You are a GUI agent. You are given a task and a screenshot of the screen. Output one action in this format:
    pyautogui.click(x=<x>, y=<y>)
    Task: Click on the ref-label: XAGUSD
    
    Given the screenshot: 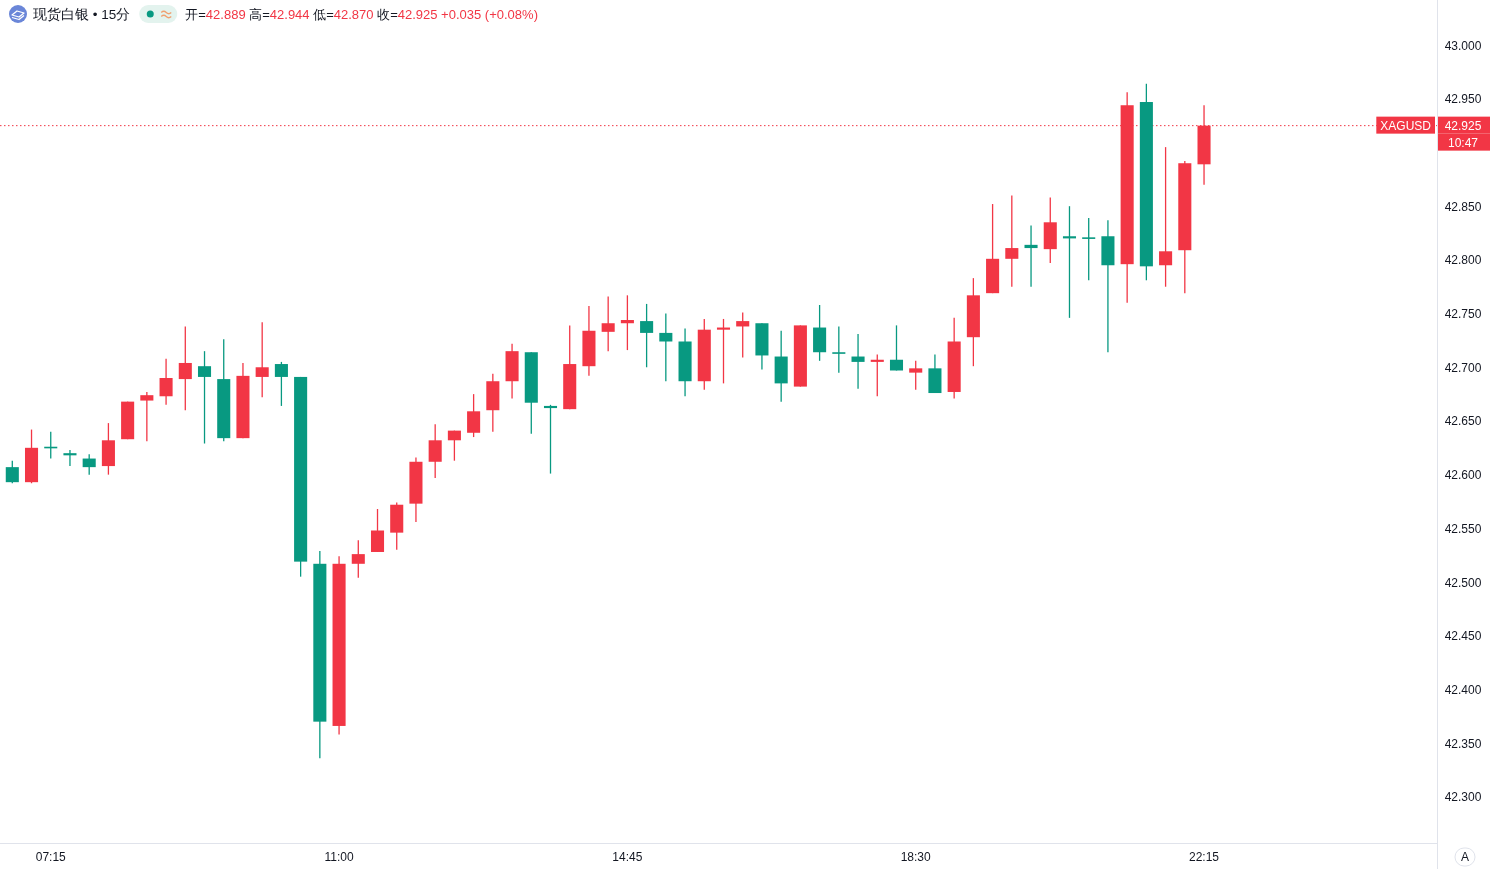 What is the action you would take?
    pyautogui.click(x=1405, y=125)
    